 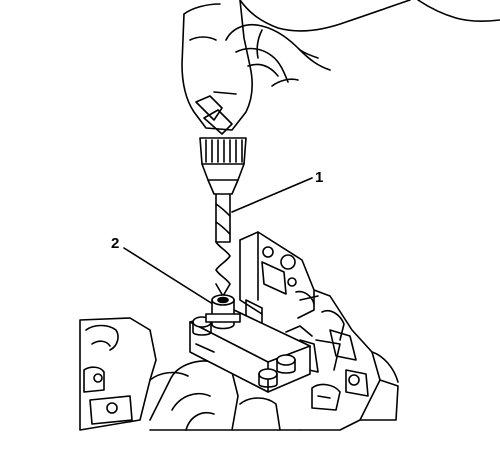 I want to click on drill-chuck-icon, so click(x=223, y=166).